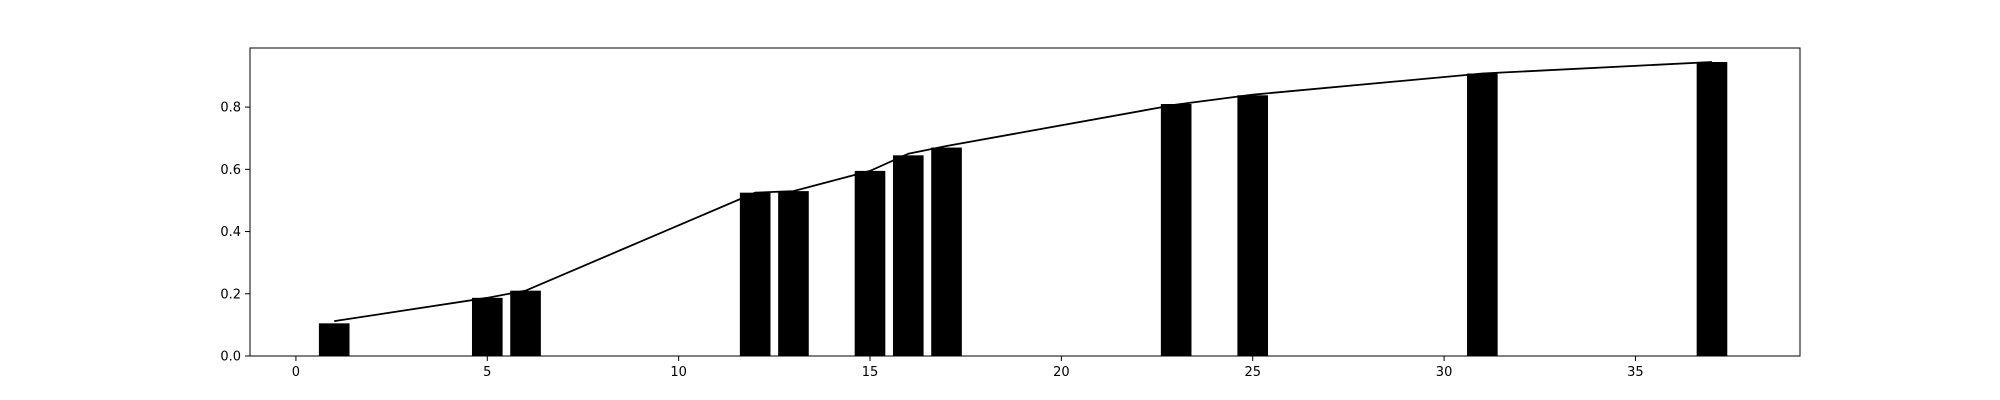  What do you see at coordinates (230, 294) in the screenshot?
I see `y-tick-label: 0.2` at bounding box center [230, 294].